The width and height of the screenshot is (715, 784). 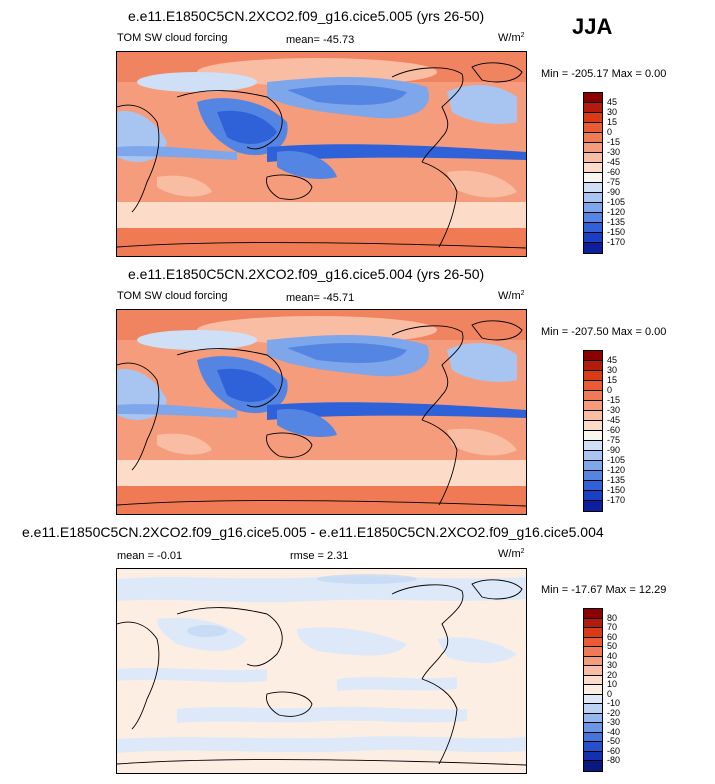 I want to click on colorbar-tick-label: -45, so click(x=614, y=162).